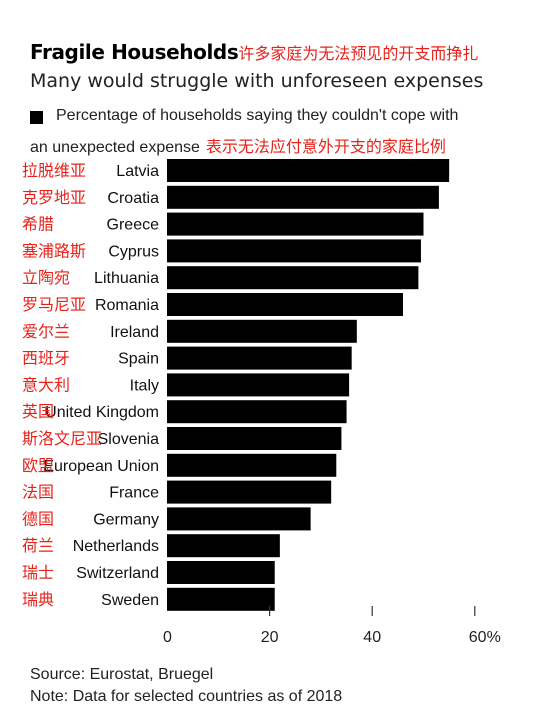 The height and width of the screenshot is (712, 550). I want to click on category-label: Greece, so click(133, 225).